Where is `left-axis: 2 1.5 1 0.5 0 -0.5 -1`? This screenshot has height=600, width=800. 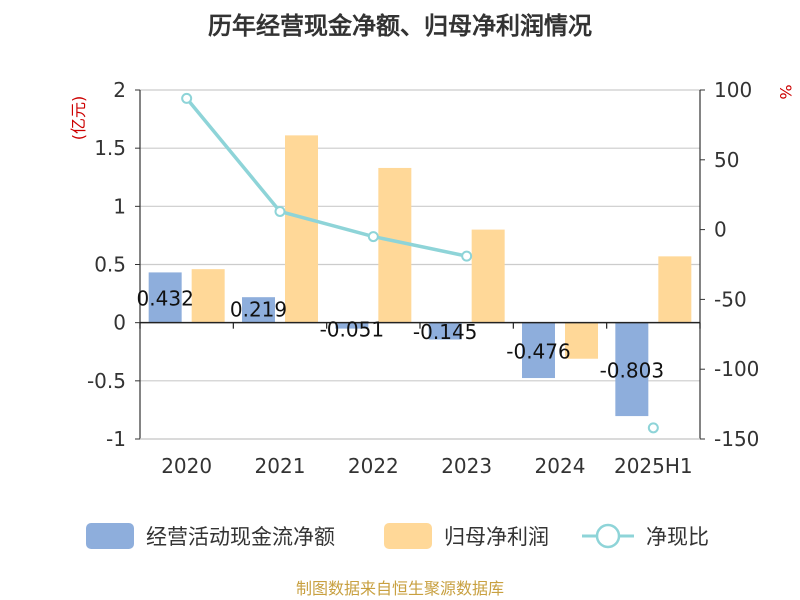 left-axis: 2 1.5 1 0.5 0 -0.5 -1 is located at coordinates (113, 264).